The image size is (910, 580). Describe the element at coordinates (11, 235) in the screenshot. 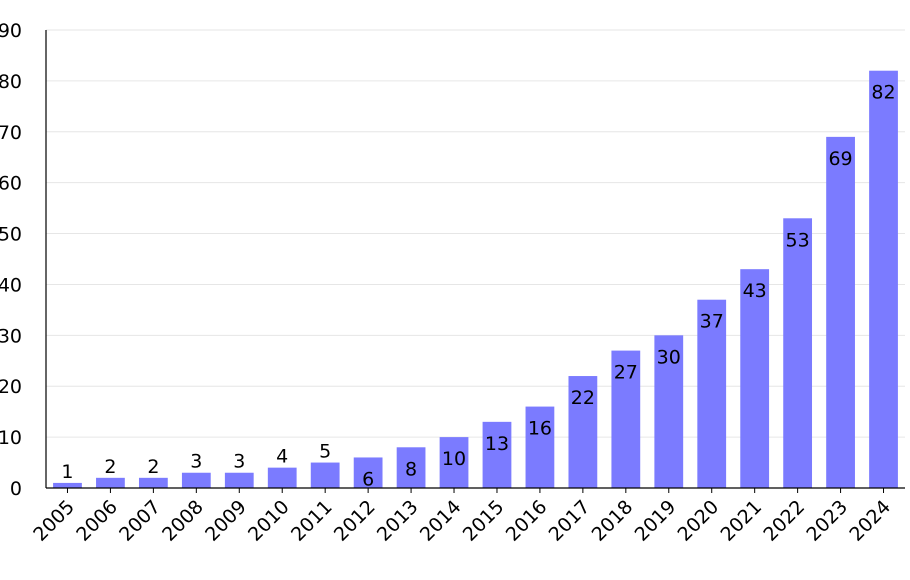

I see `y-tick-label: 50` at that location.